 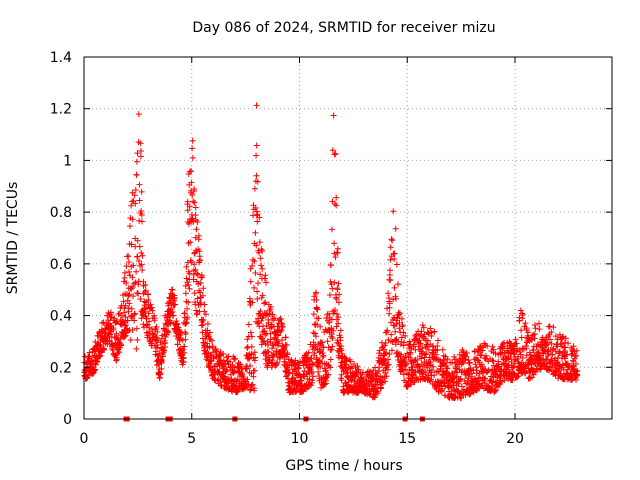 What do you see at coordinates (61, 239) in the screenshot?
I see `y-tick-labels: 0 0.2 0.4 0.6 0.8 1 1.2 1.4` at bounding box center [61, 239].